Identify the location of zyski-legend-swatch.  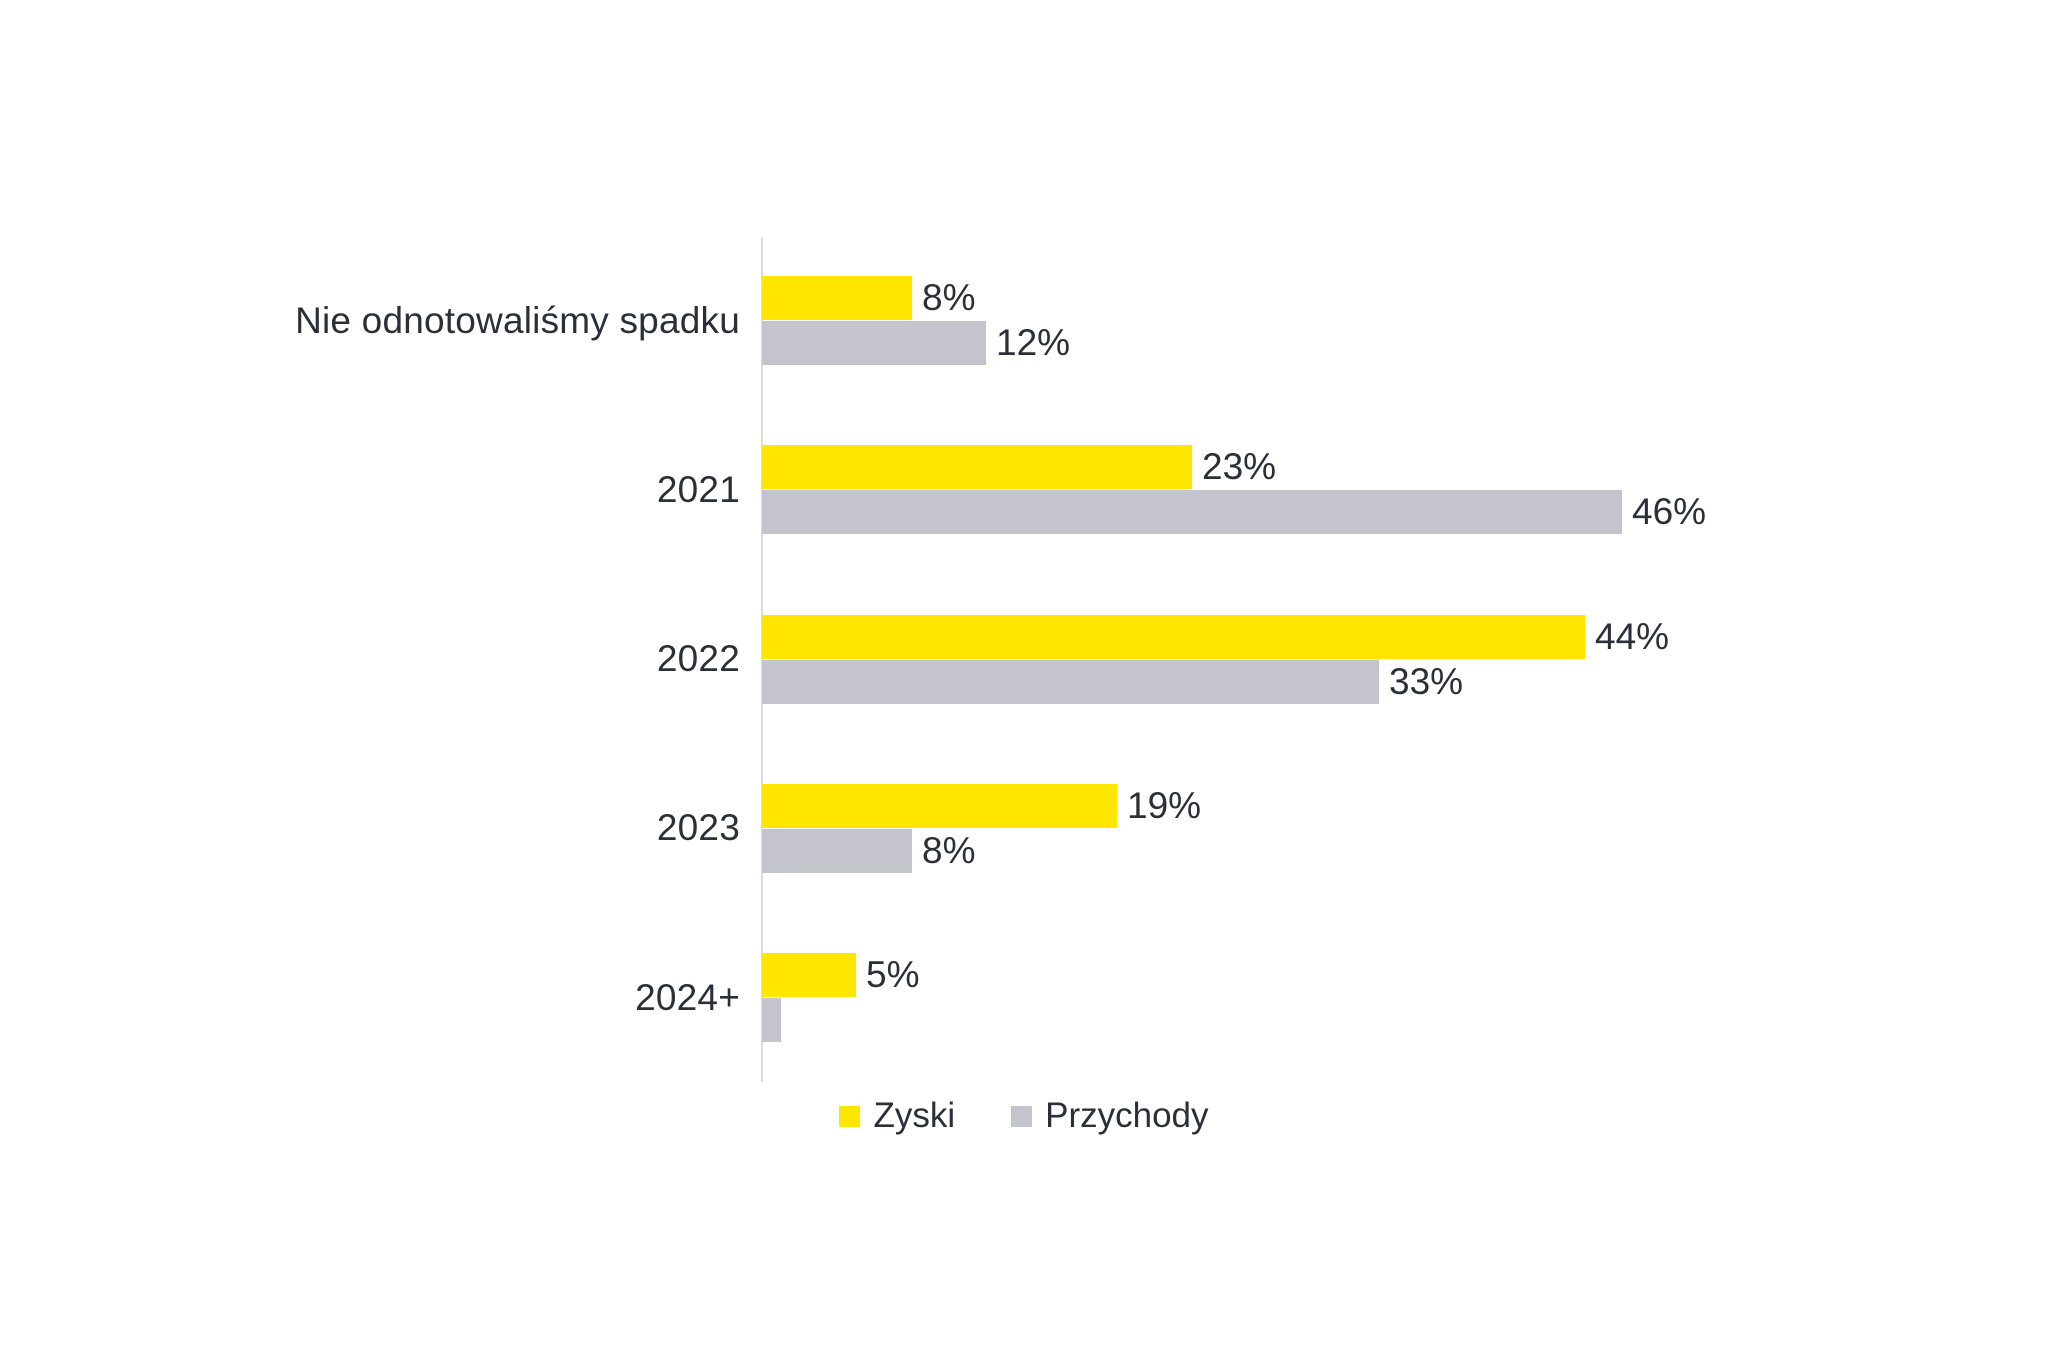
(850, 1116).